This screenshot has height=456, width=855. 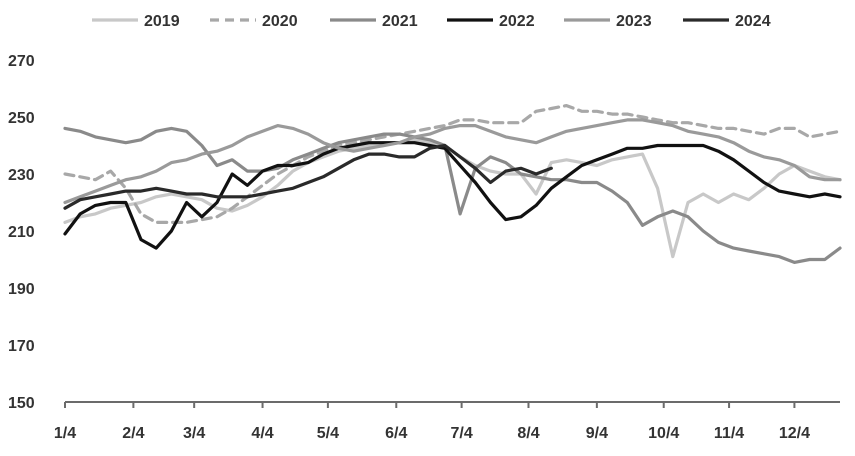 I want to click on y-tick-label: 170, so click(x=21, y=346).